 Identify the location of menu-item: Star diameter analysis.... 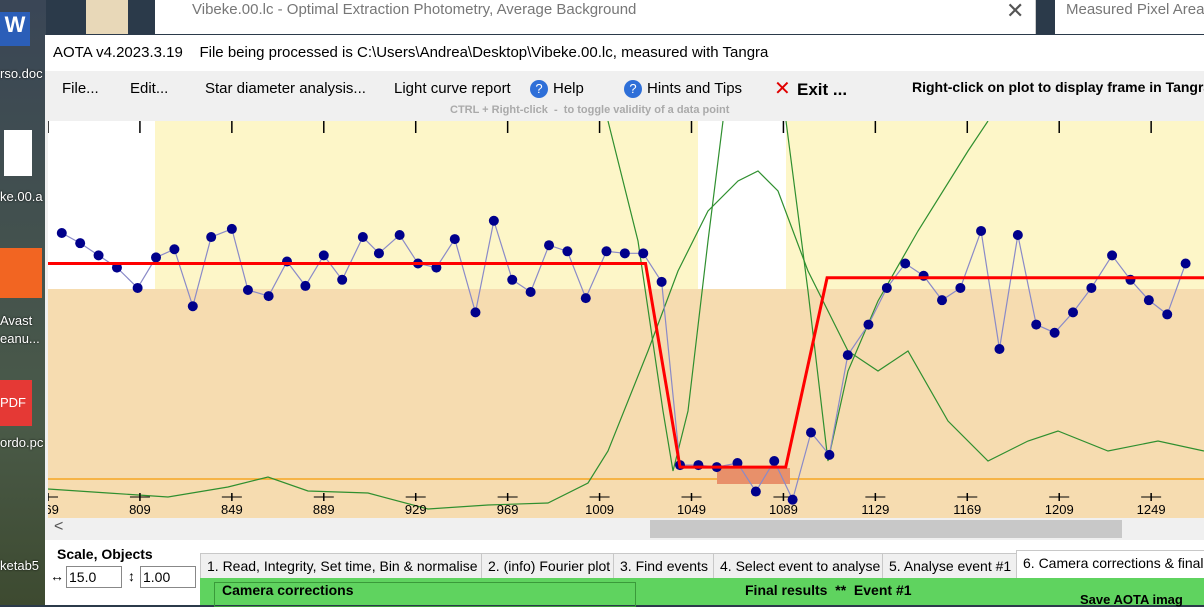
(285, 88).